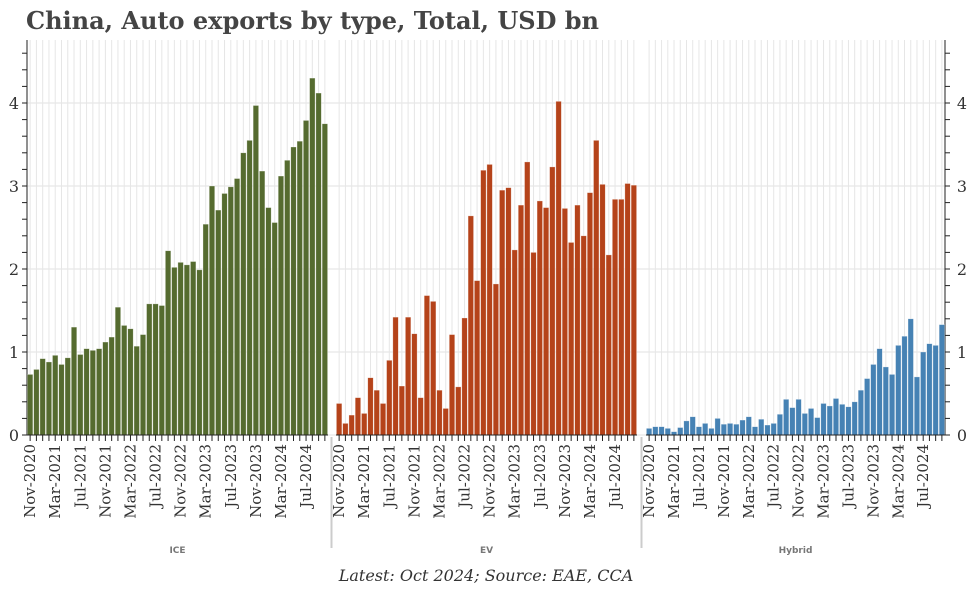  I want to click on x-tick-label: Mar-2022, so click(439, 481).